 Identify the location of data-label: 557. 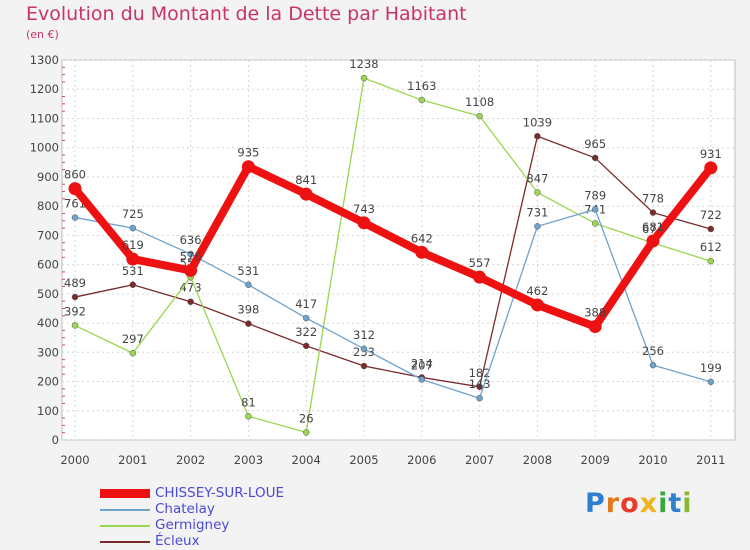
(480, 263).